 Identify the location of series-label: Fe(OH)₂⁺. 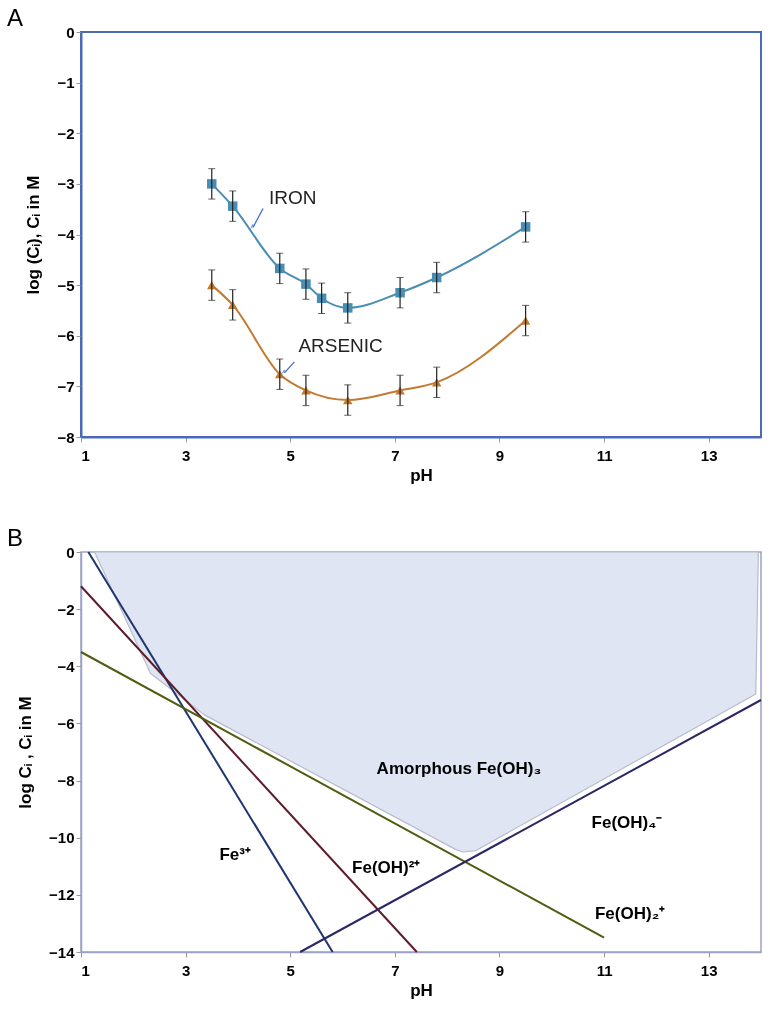
(630, 913).